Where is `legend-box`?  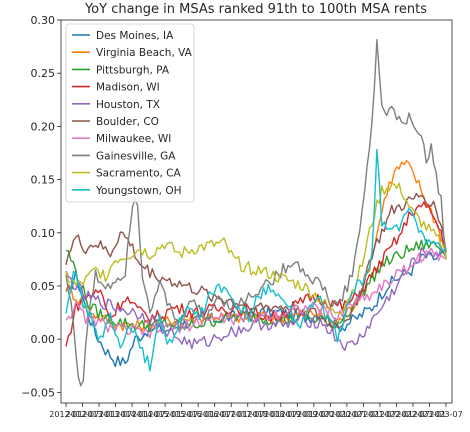 legend-box is located at coordinates (130, 113).